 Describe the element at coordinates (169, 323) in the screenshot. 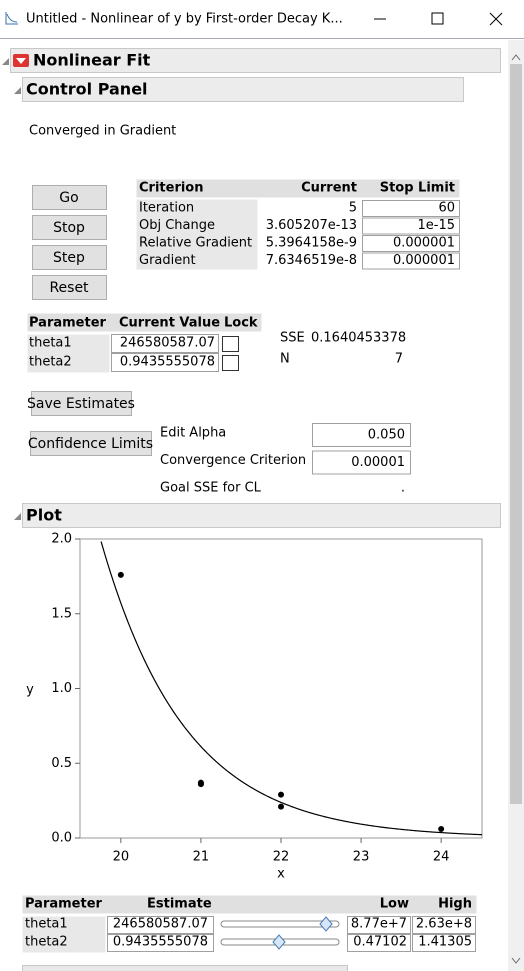

I see `parameter-column-header: Current Value` at that location.